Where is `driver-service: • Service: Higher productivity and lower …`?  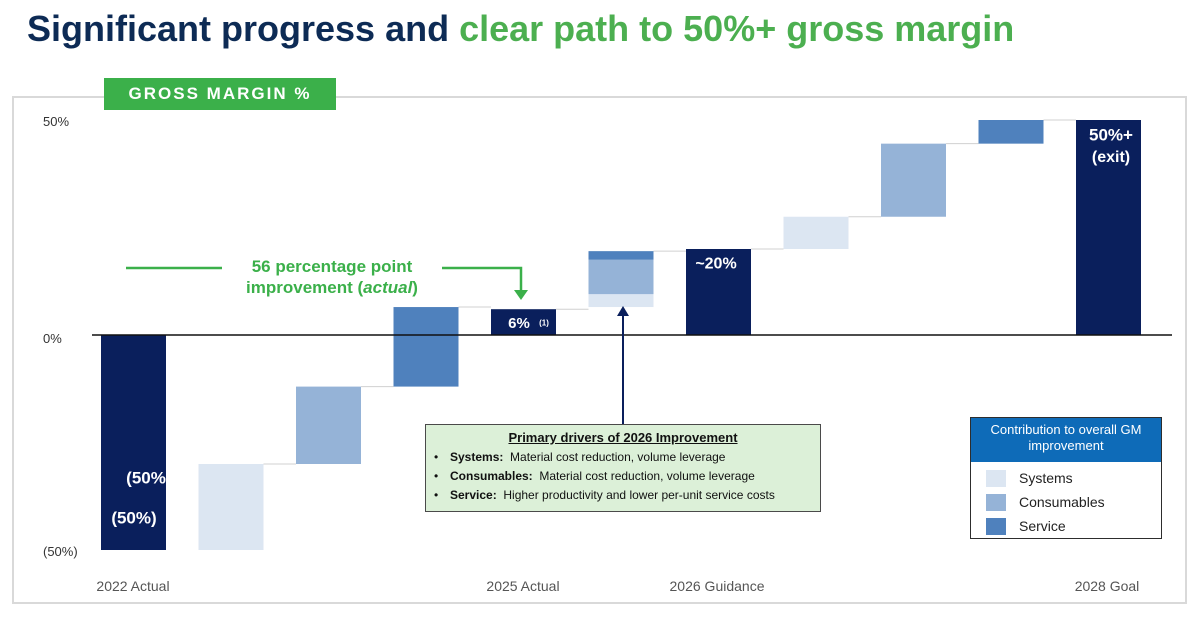
driver-service: • Service: Higher productivity and lower … is located at coordinates (604, 495).